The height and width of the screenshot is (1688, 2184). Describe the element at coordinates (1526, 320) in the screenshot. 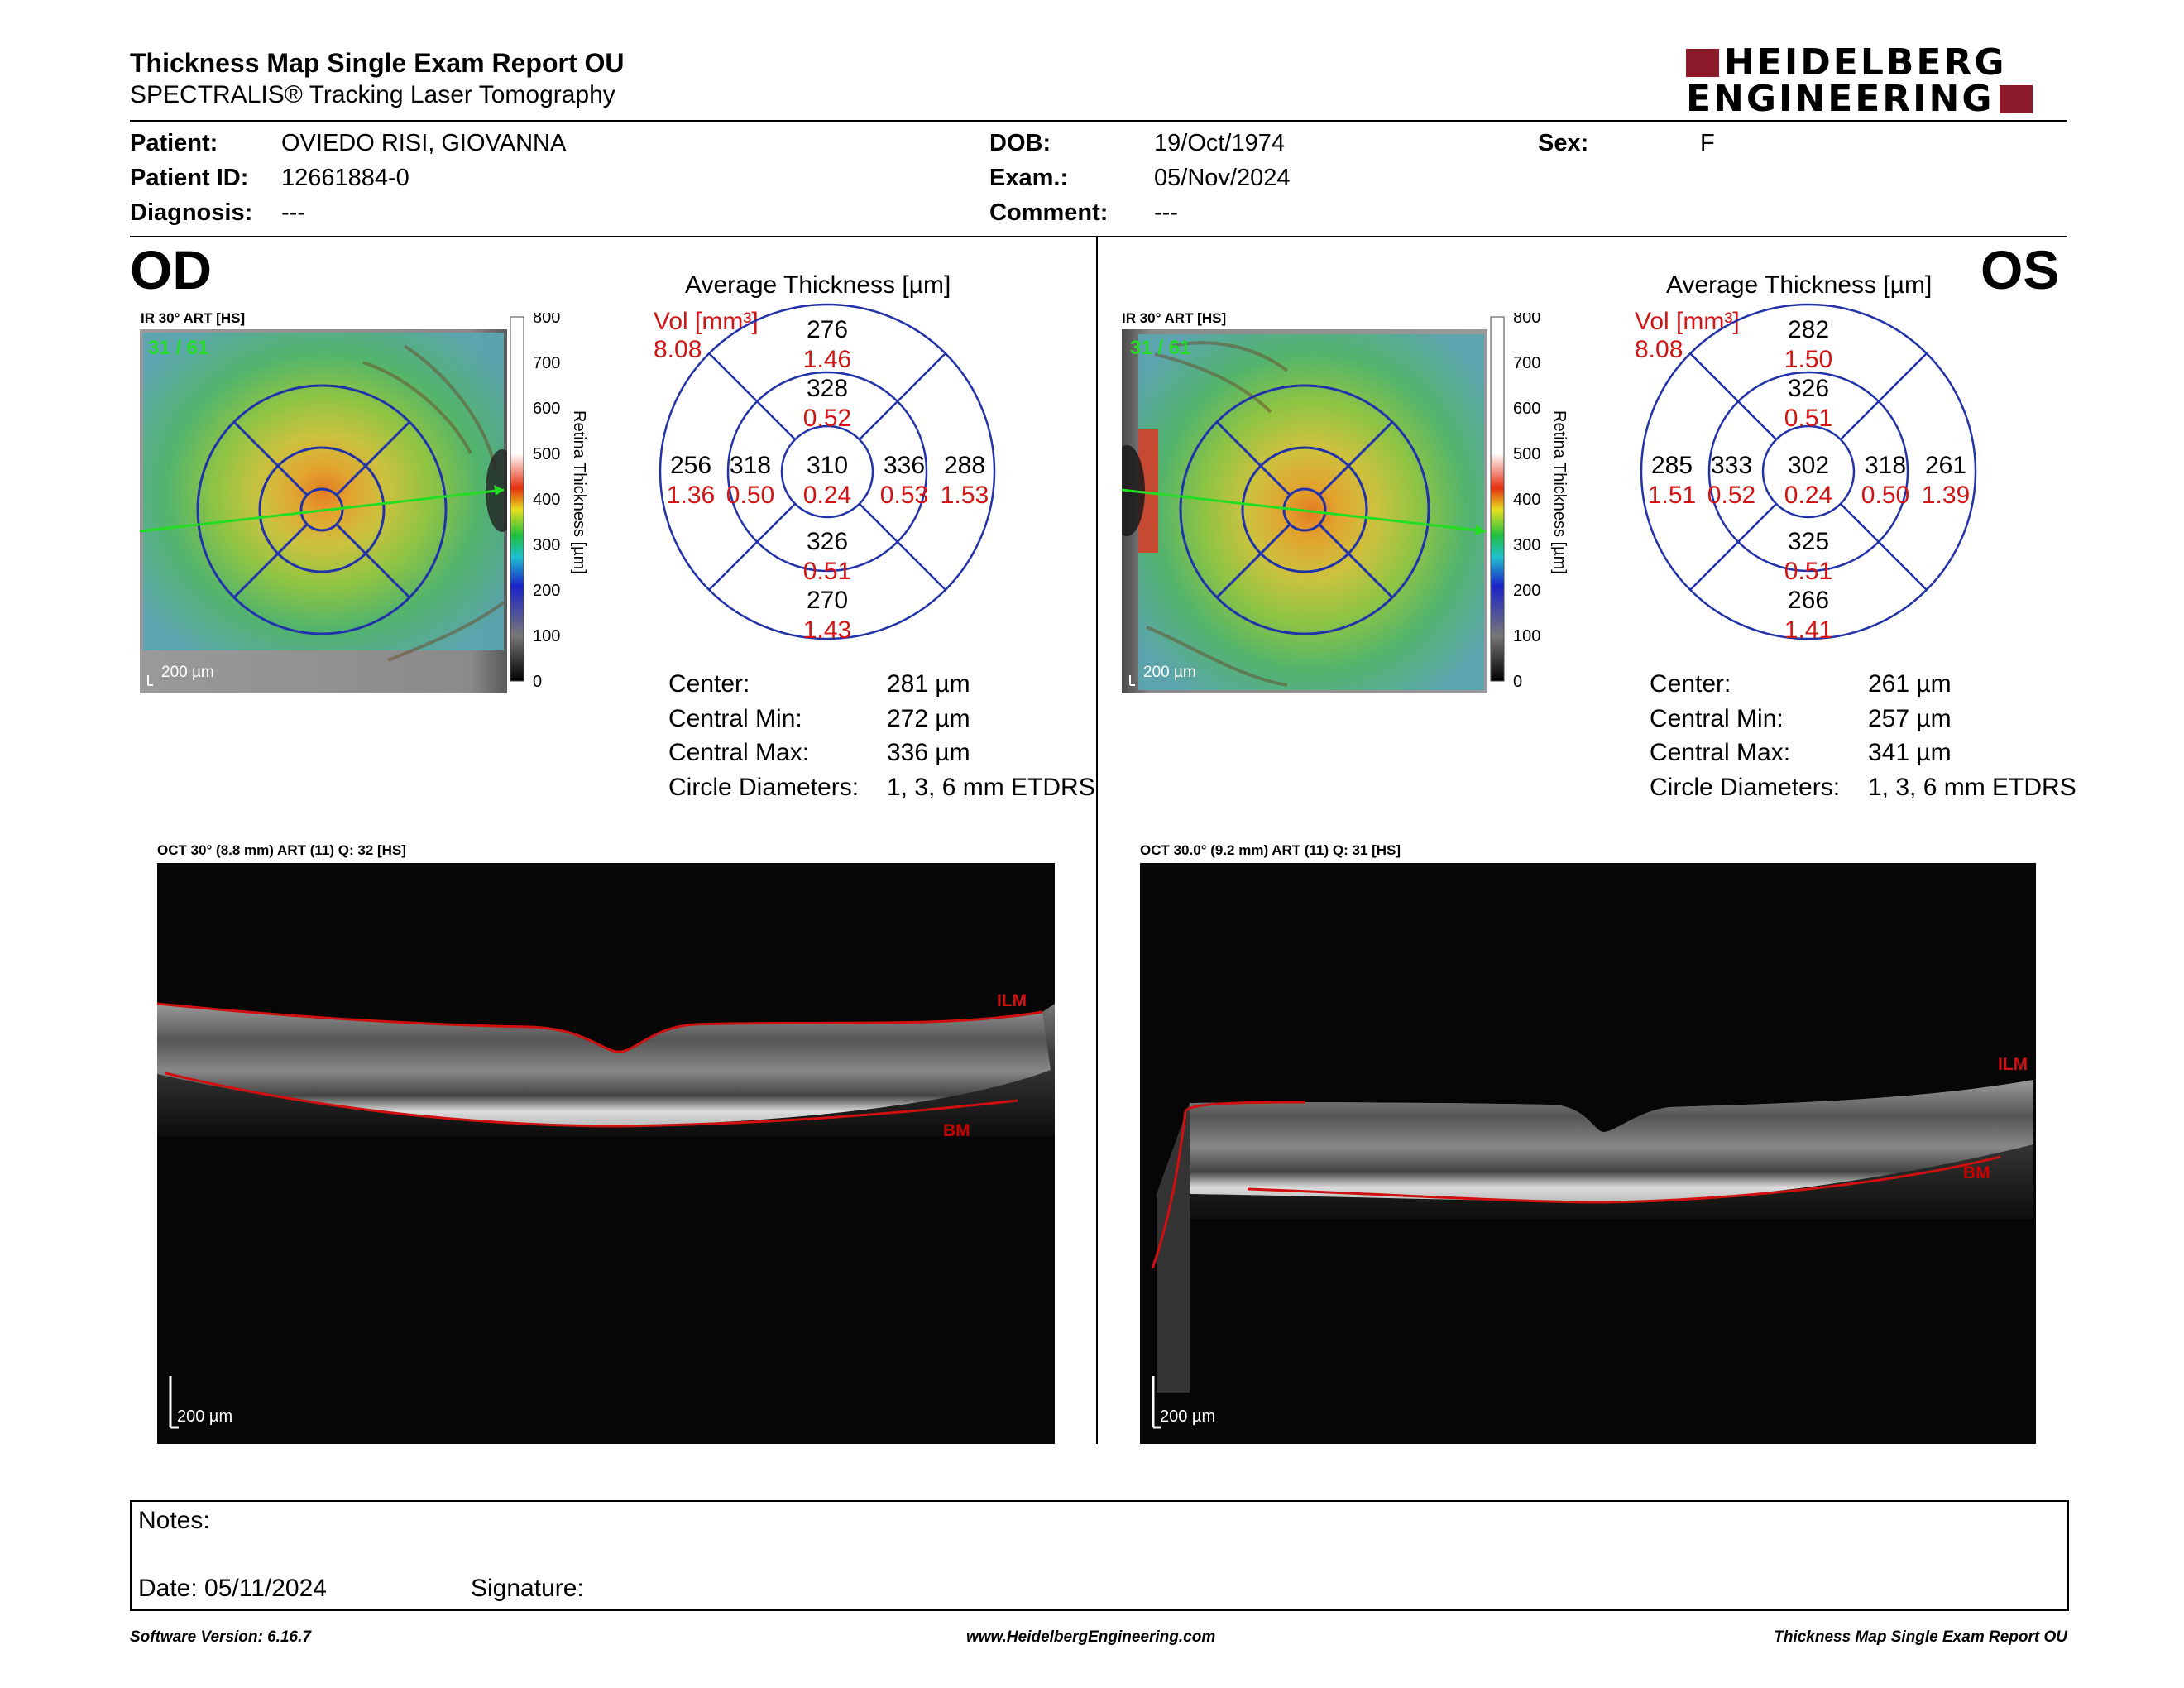

I see `colorbar-tick: 800` at that location.